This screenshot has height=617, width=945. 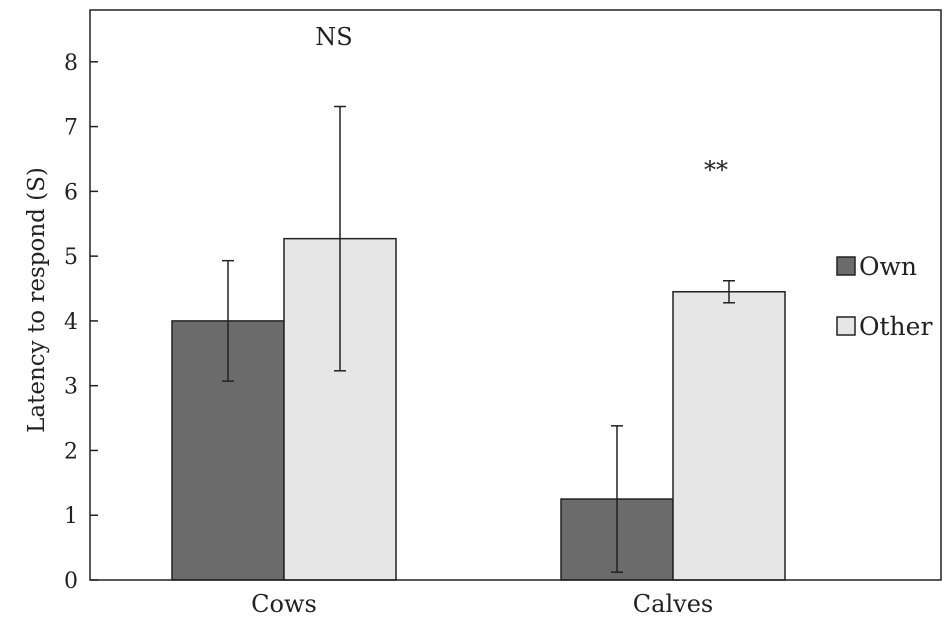 I want to click on legend-label-own: Own, so click(x=888, y=266).